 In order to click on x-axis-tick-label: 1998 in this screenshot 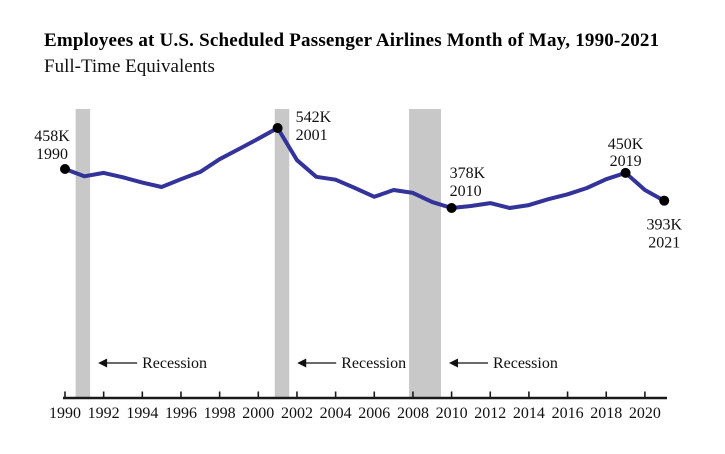, I will do `click(220, 413)`.